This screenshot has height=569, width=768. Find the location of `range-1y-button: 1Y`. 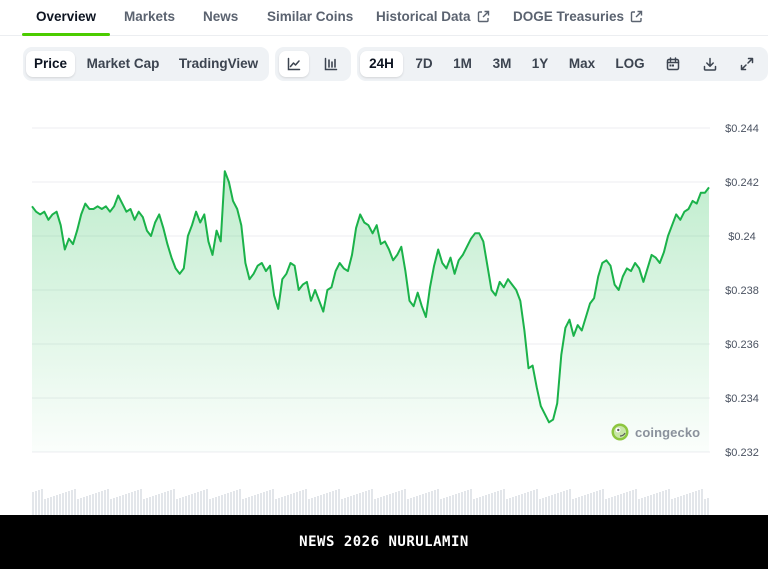

range-1y-button: 1Y is located at coordinates (540, 63).